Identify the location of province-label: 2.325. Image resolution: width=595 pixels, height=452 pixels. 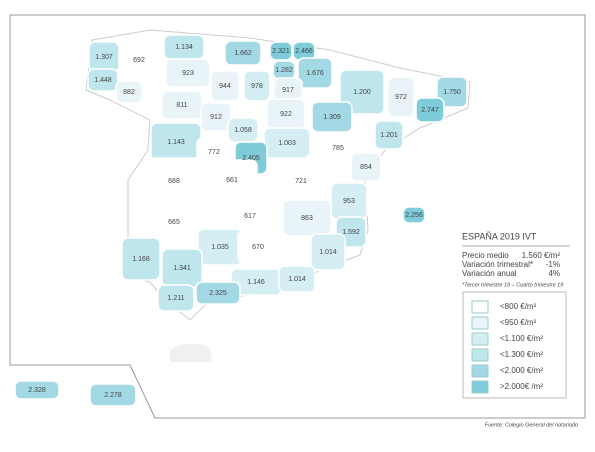
(218, 293).